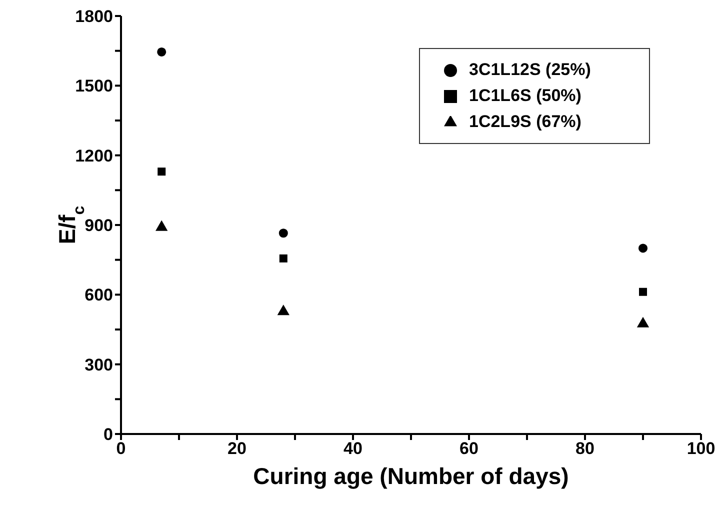  What do you see at coordinates (701, 448) in the screenshot?
I see `x-tick-label: 100` at bounding box center [701, 448].